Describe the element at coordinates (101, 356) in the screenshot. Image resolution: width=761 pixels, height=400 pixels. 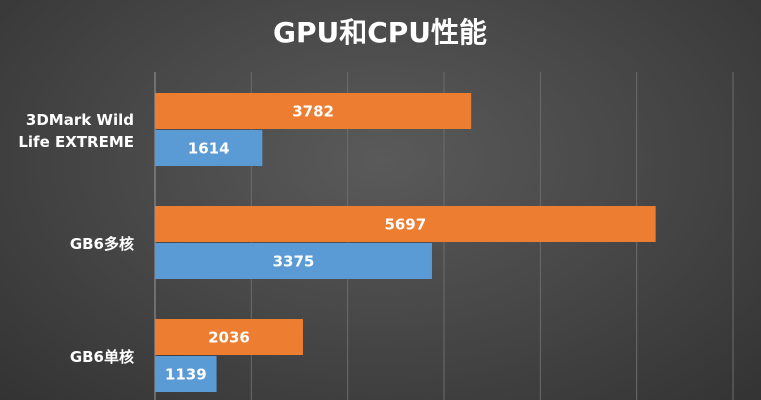
I see `category-label: GB6单核` at that location.